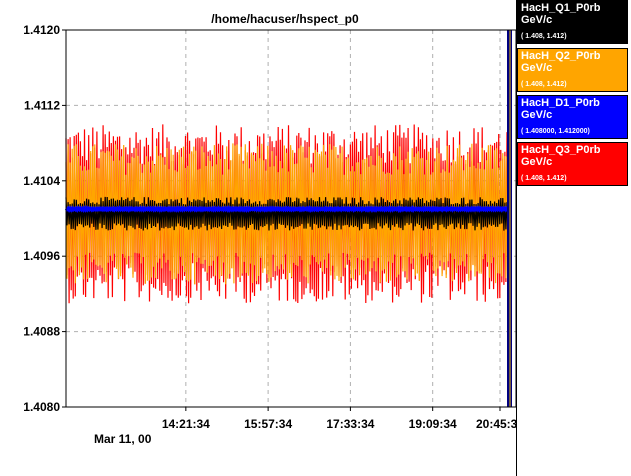 This screenshot has width=631, height=476. What do you see at coordinates (561, 56) in the screenshot?
I see `legend-series-name: HacH_Q2_P0rb` at bounding box center [561, 56].